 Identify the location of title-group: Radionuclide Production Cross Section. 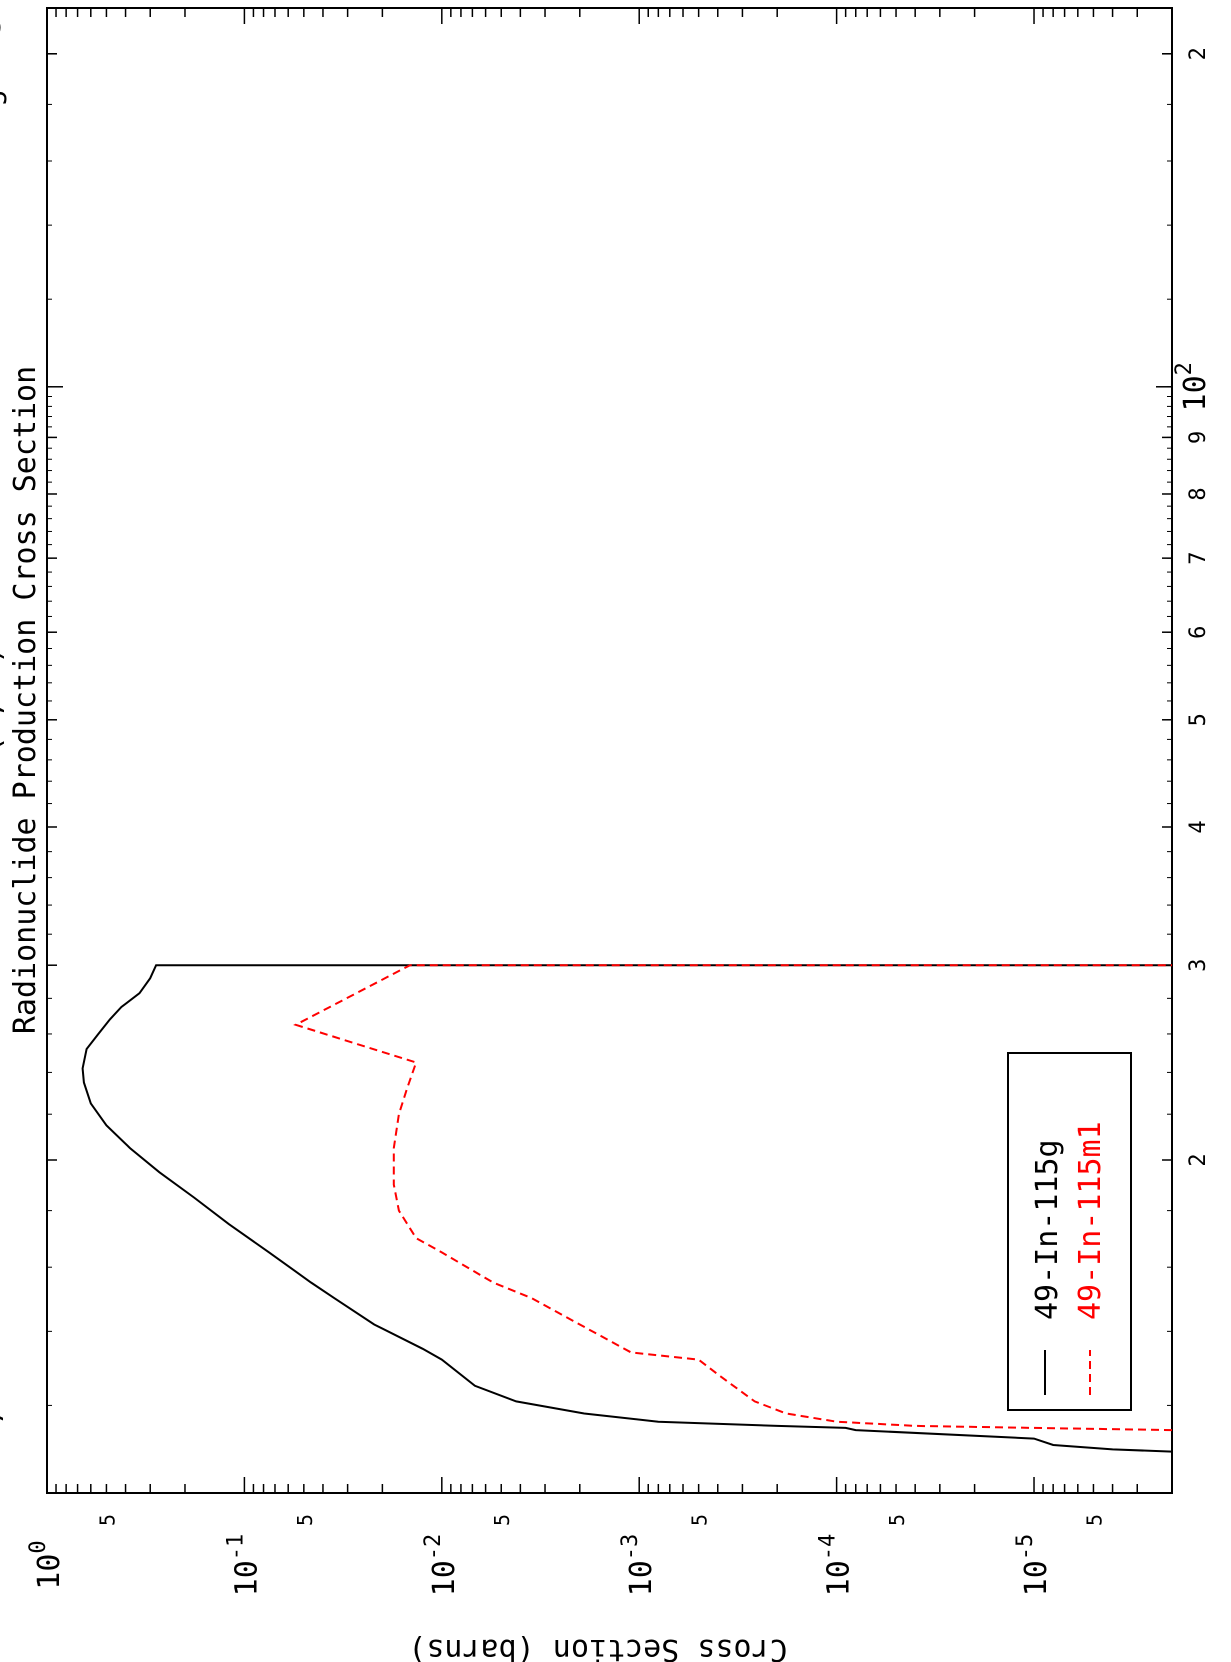
(25, 700).